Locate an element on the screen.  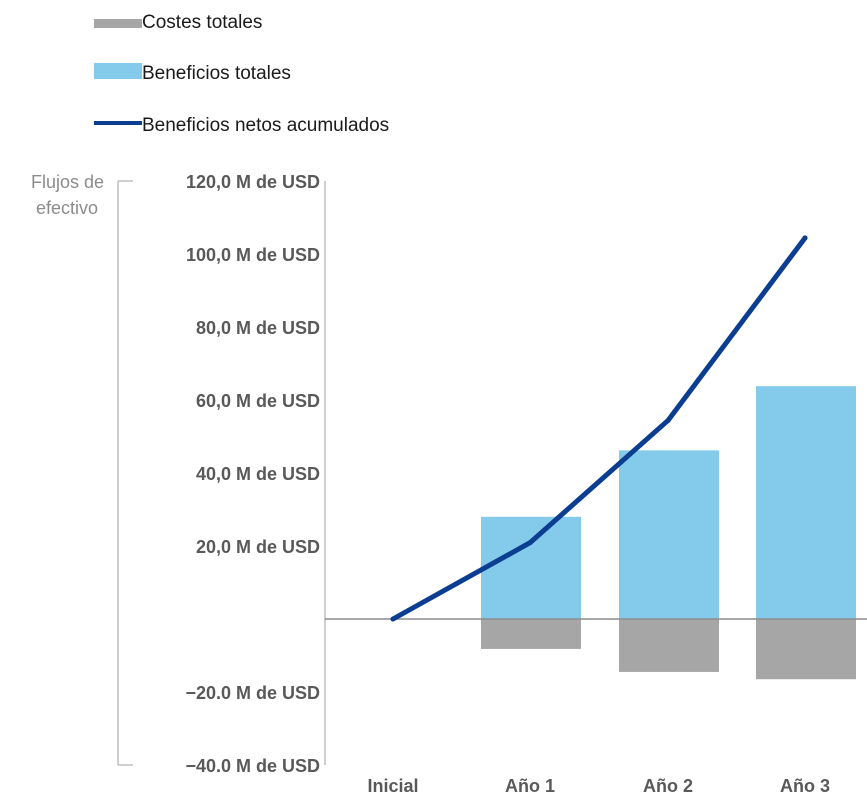
y-axis-label: Flujos de is located at coordinates (67, 182).